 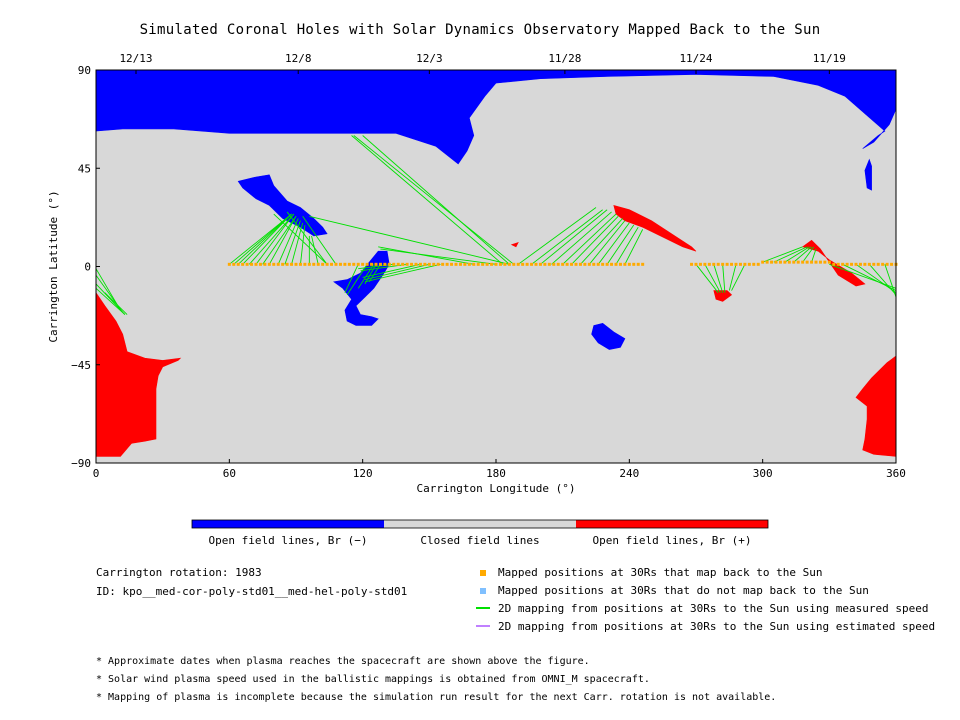 What do you see at coordinates (480, 524) in the screenshot?
I see `colorbar` at bounding box center [480, 524].